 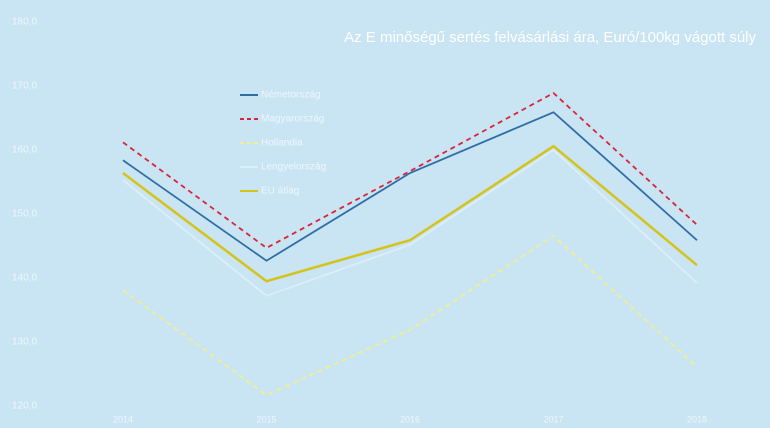 What do you see at coordinates (24, 406) in the screenshot?
I see `y-tick-label: 120,0` at bounding box center [24, 406].